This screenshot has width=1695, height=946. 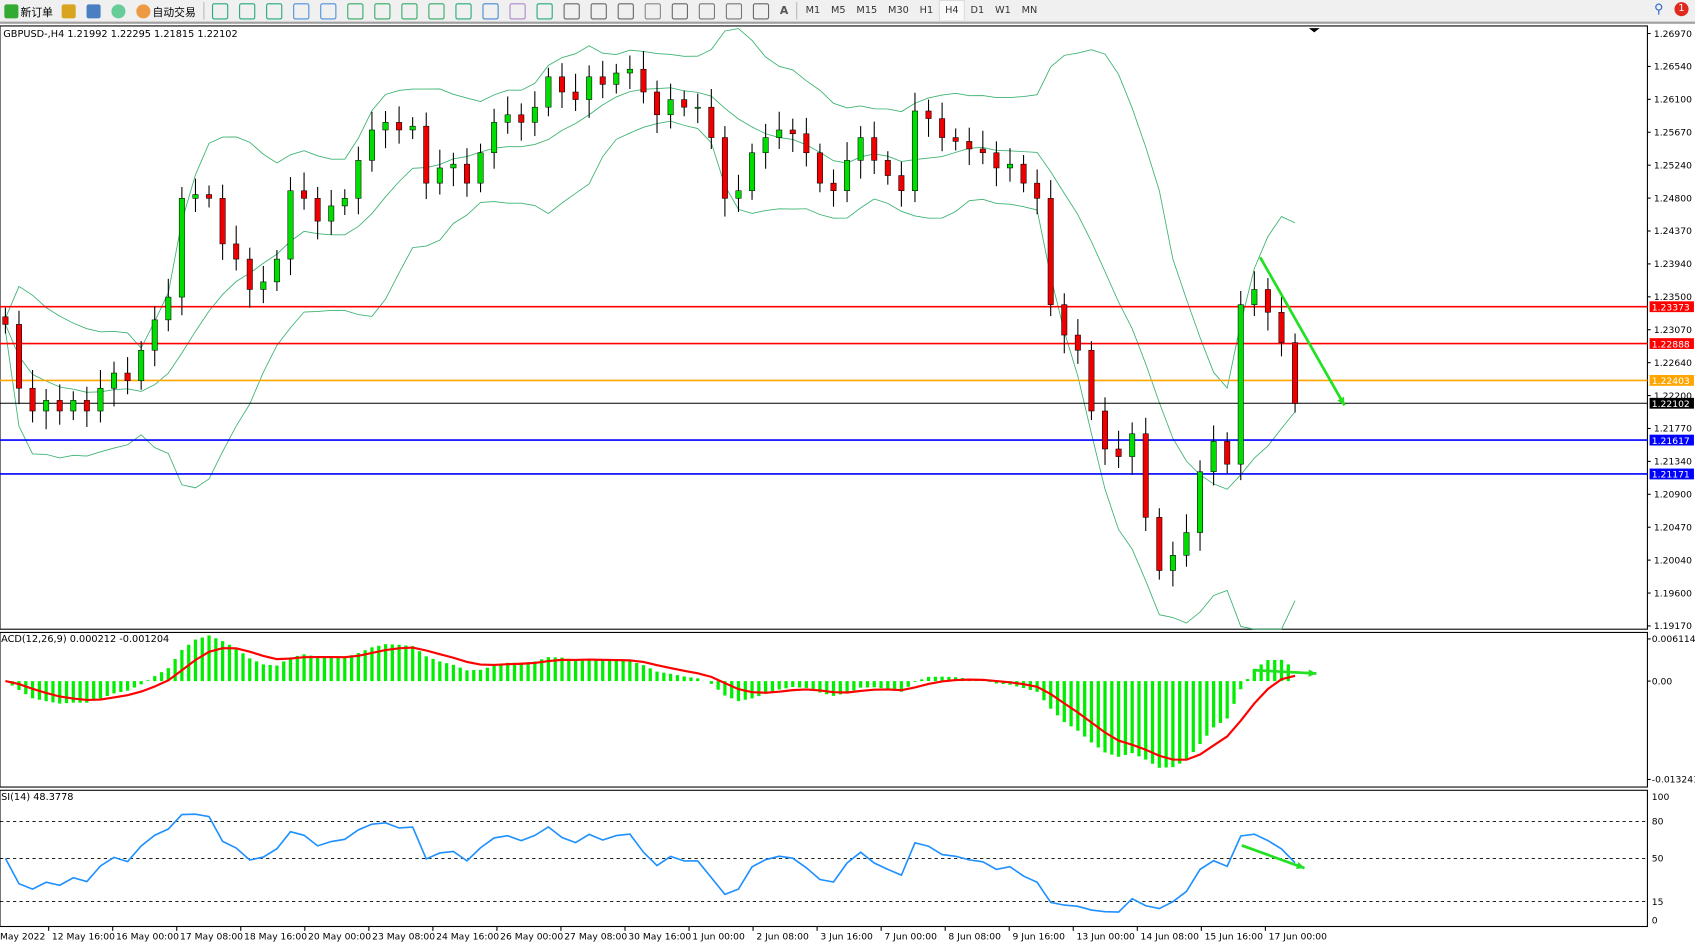 I want to click on fibo-levels-button, so click(x=680, y=10).